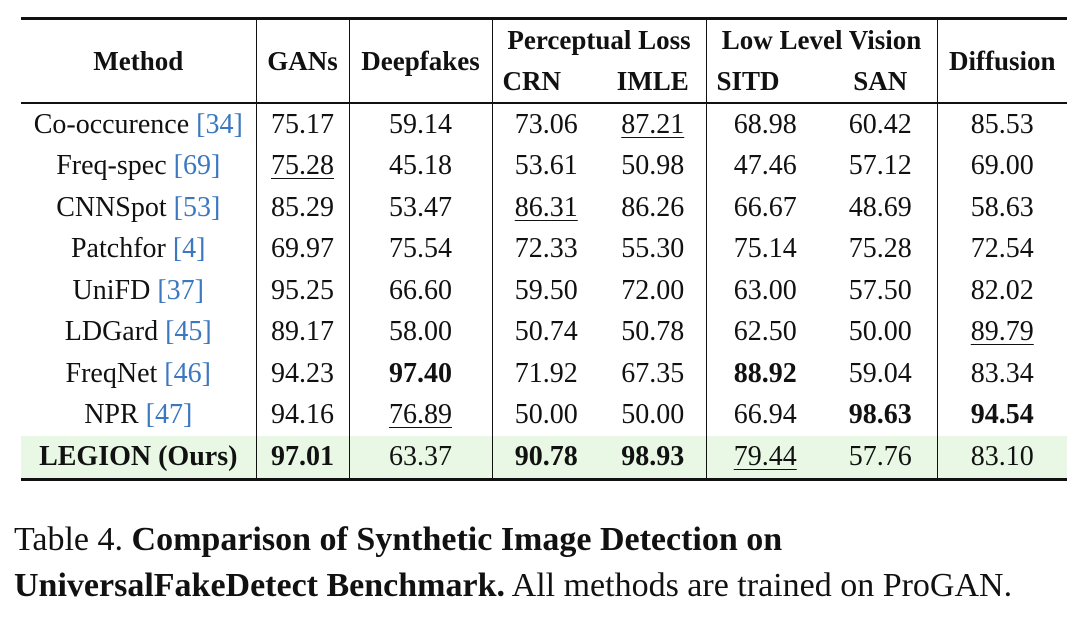 The height and width of the screenshot is (623, 1080). I want to click on value-cell: 47.46, so click(765, 167).